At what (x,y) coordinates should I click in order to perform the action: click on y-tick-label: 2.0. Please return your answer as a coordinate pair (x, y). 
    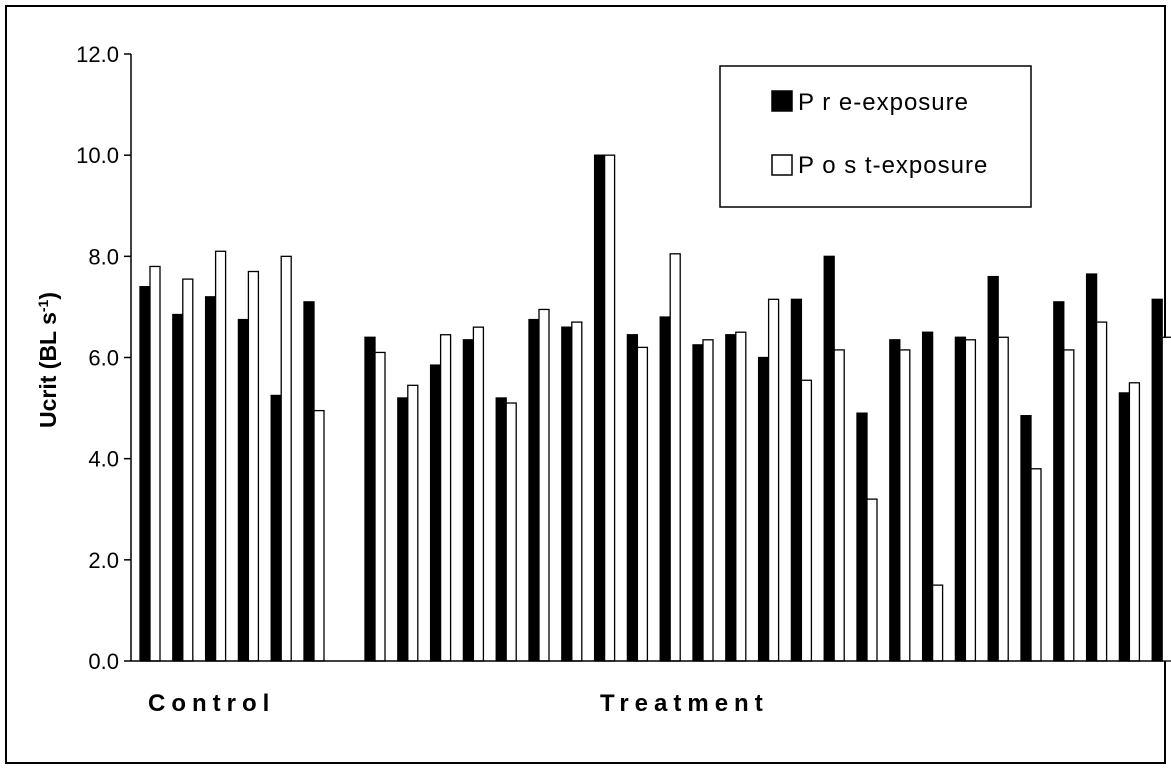
    Looking at the image, I should click on (103, 560).